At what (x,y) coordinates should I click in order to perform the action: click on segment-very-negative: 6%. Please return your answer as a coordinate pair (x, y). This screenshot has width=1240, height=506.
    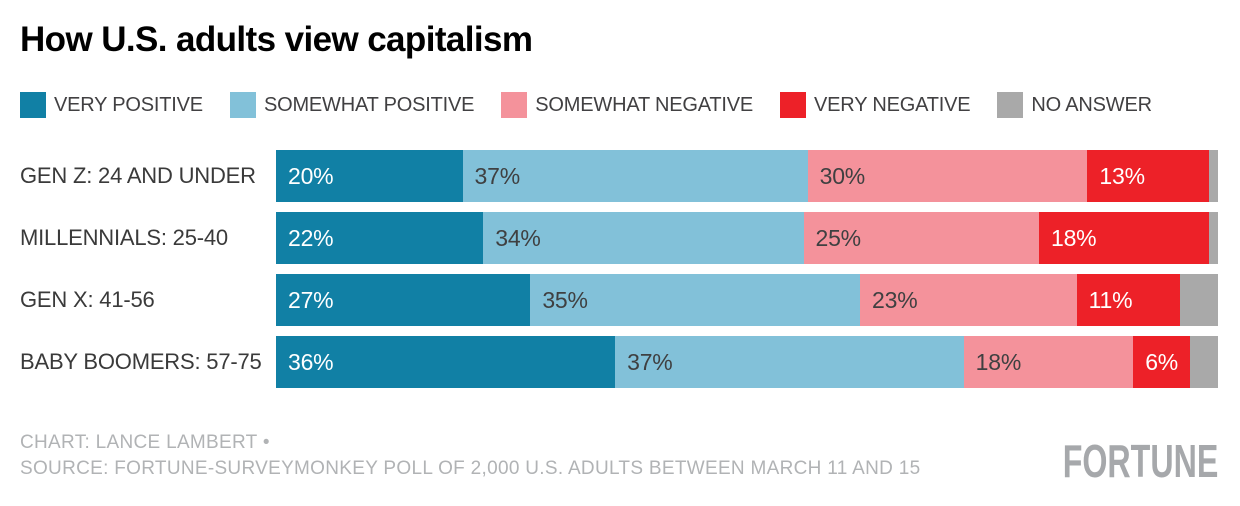
    Looking at the image, I should click on (1161, 362).